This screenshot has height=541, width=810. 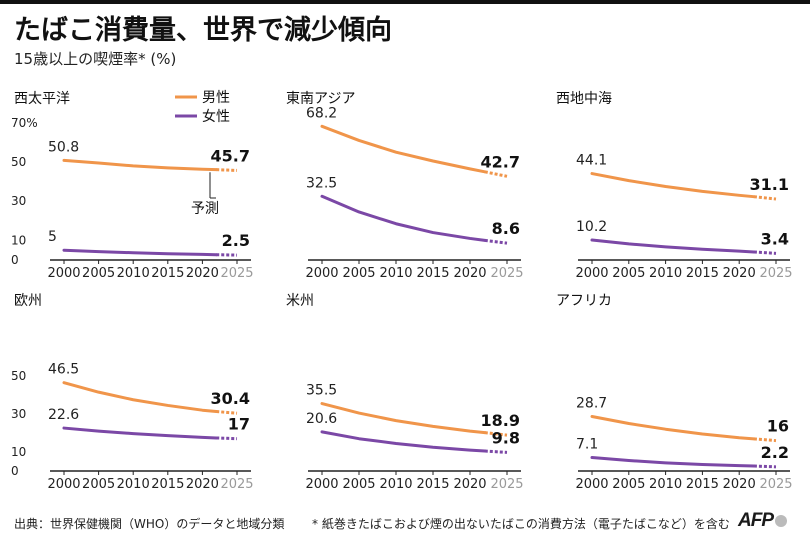 I want to click on page-title: たばこ消費量、世界で減少傾向, so click(x=203, y=30).